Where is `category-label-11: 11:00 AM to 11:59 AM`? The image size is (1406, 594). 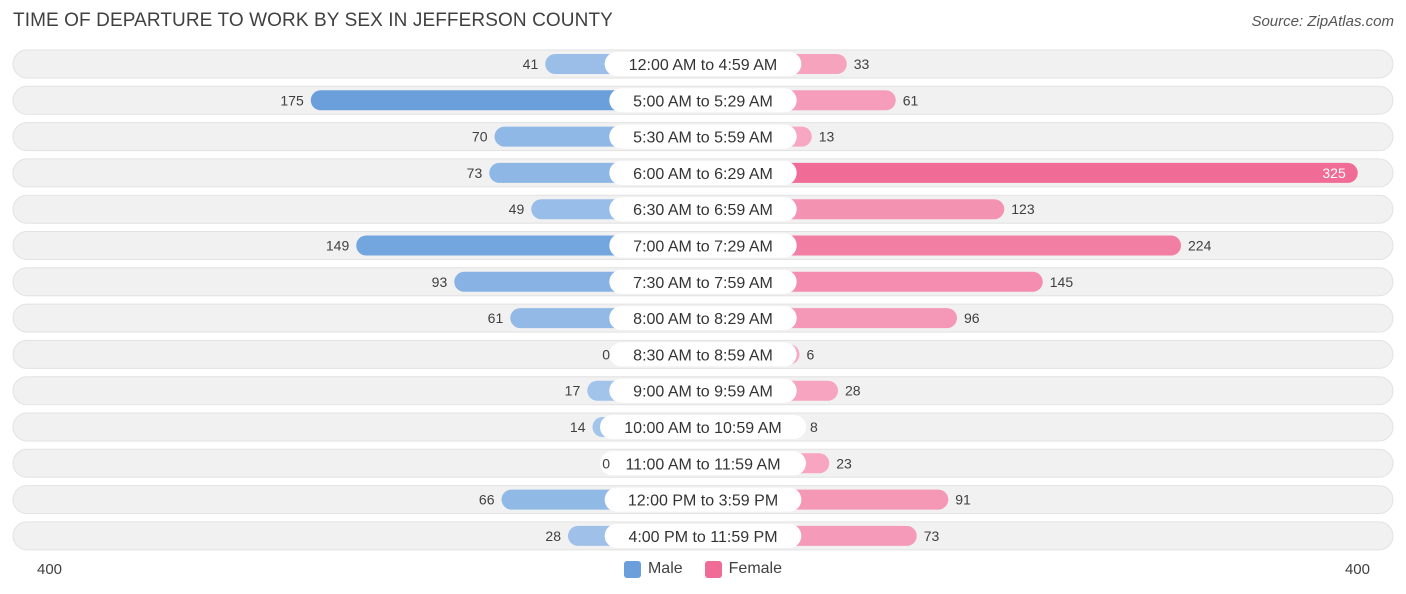
category-label-11: 11:00 AM to 11:59 AM is located at coordinates (702, 464).